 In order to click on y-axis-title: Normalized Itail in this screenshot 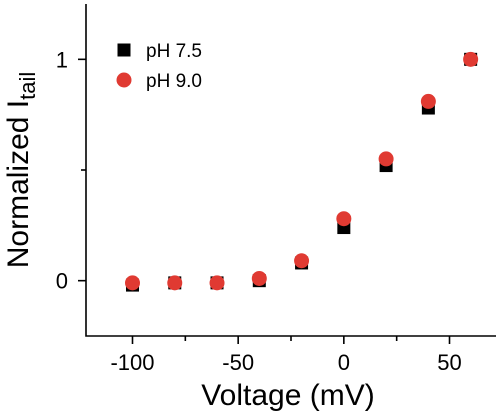, I will do `click(21, 170)`.